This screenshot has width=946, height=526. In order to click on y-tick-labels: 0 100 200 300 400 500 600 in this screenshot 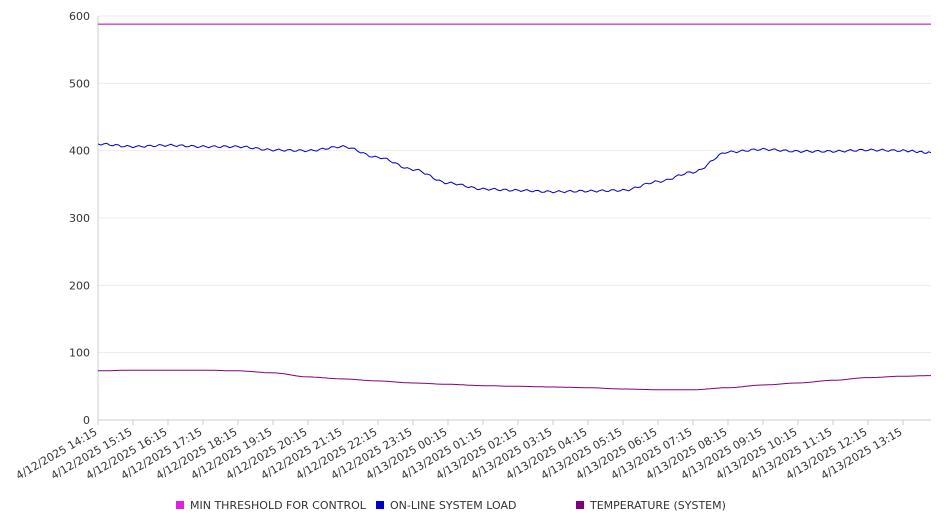, I will do `click(79, 218)`.